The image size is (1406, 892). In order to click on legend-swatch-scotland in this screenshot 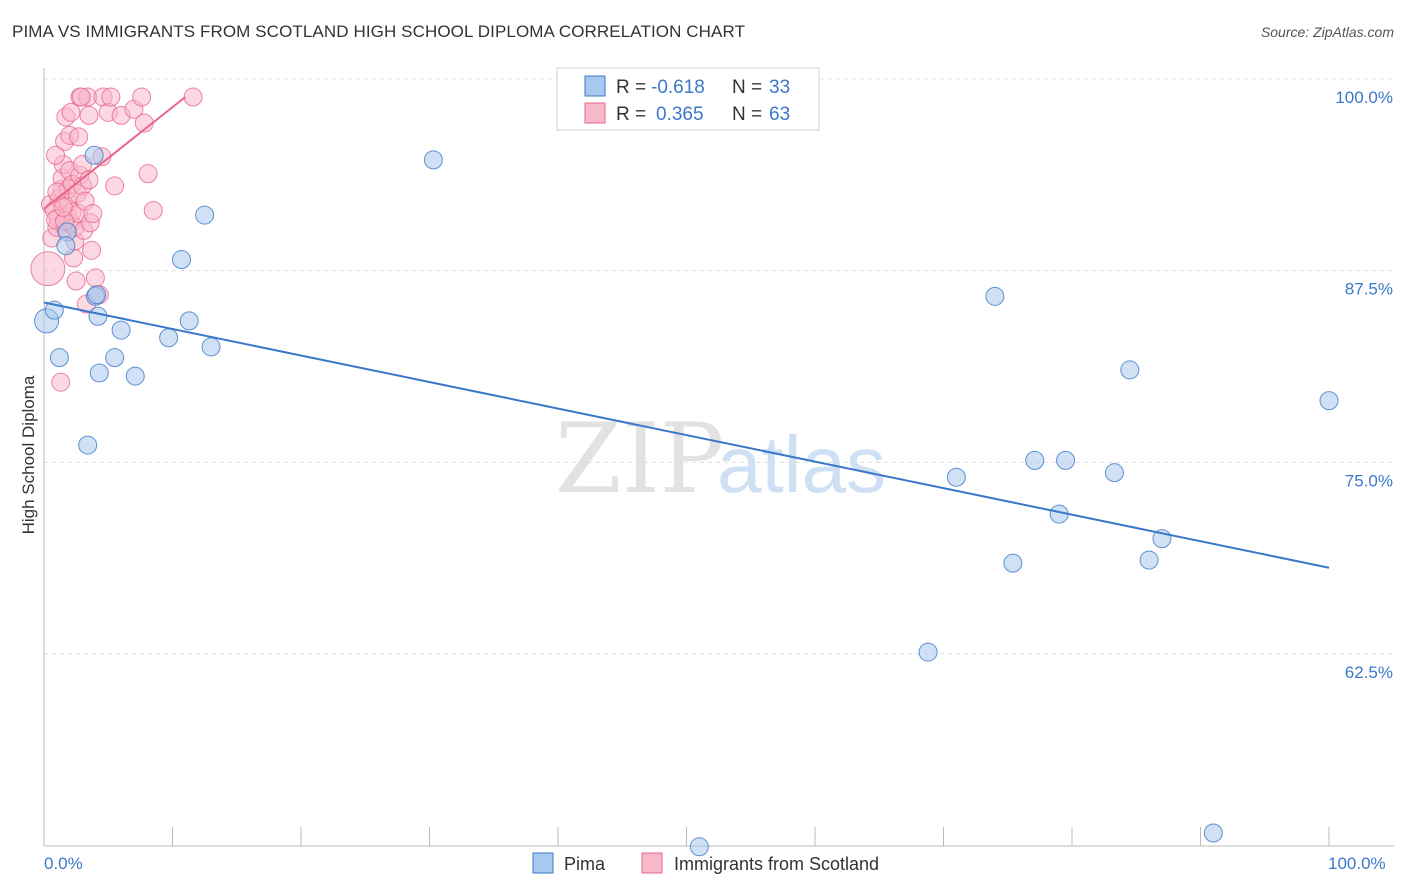, I will do `click(595, 113)`.